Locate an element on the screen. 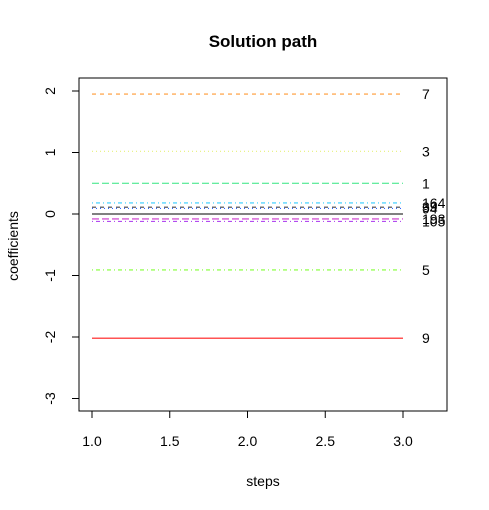 The height and width of the screenshot is (510, 489). y-tick-label: -2 is located at coordinates (50, 337).